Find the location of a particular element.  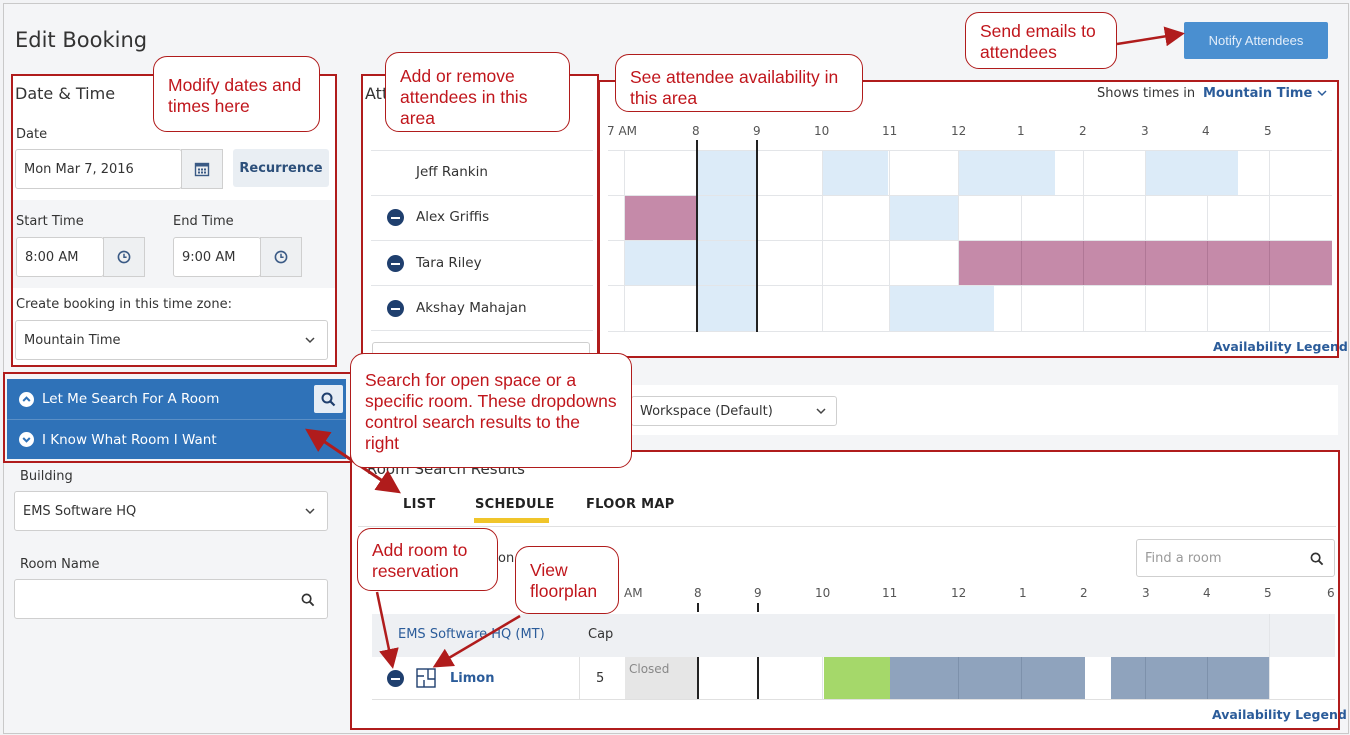

hour-label: 11 is located at coordinates (890, 131).